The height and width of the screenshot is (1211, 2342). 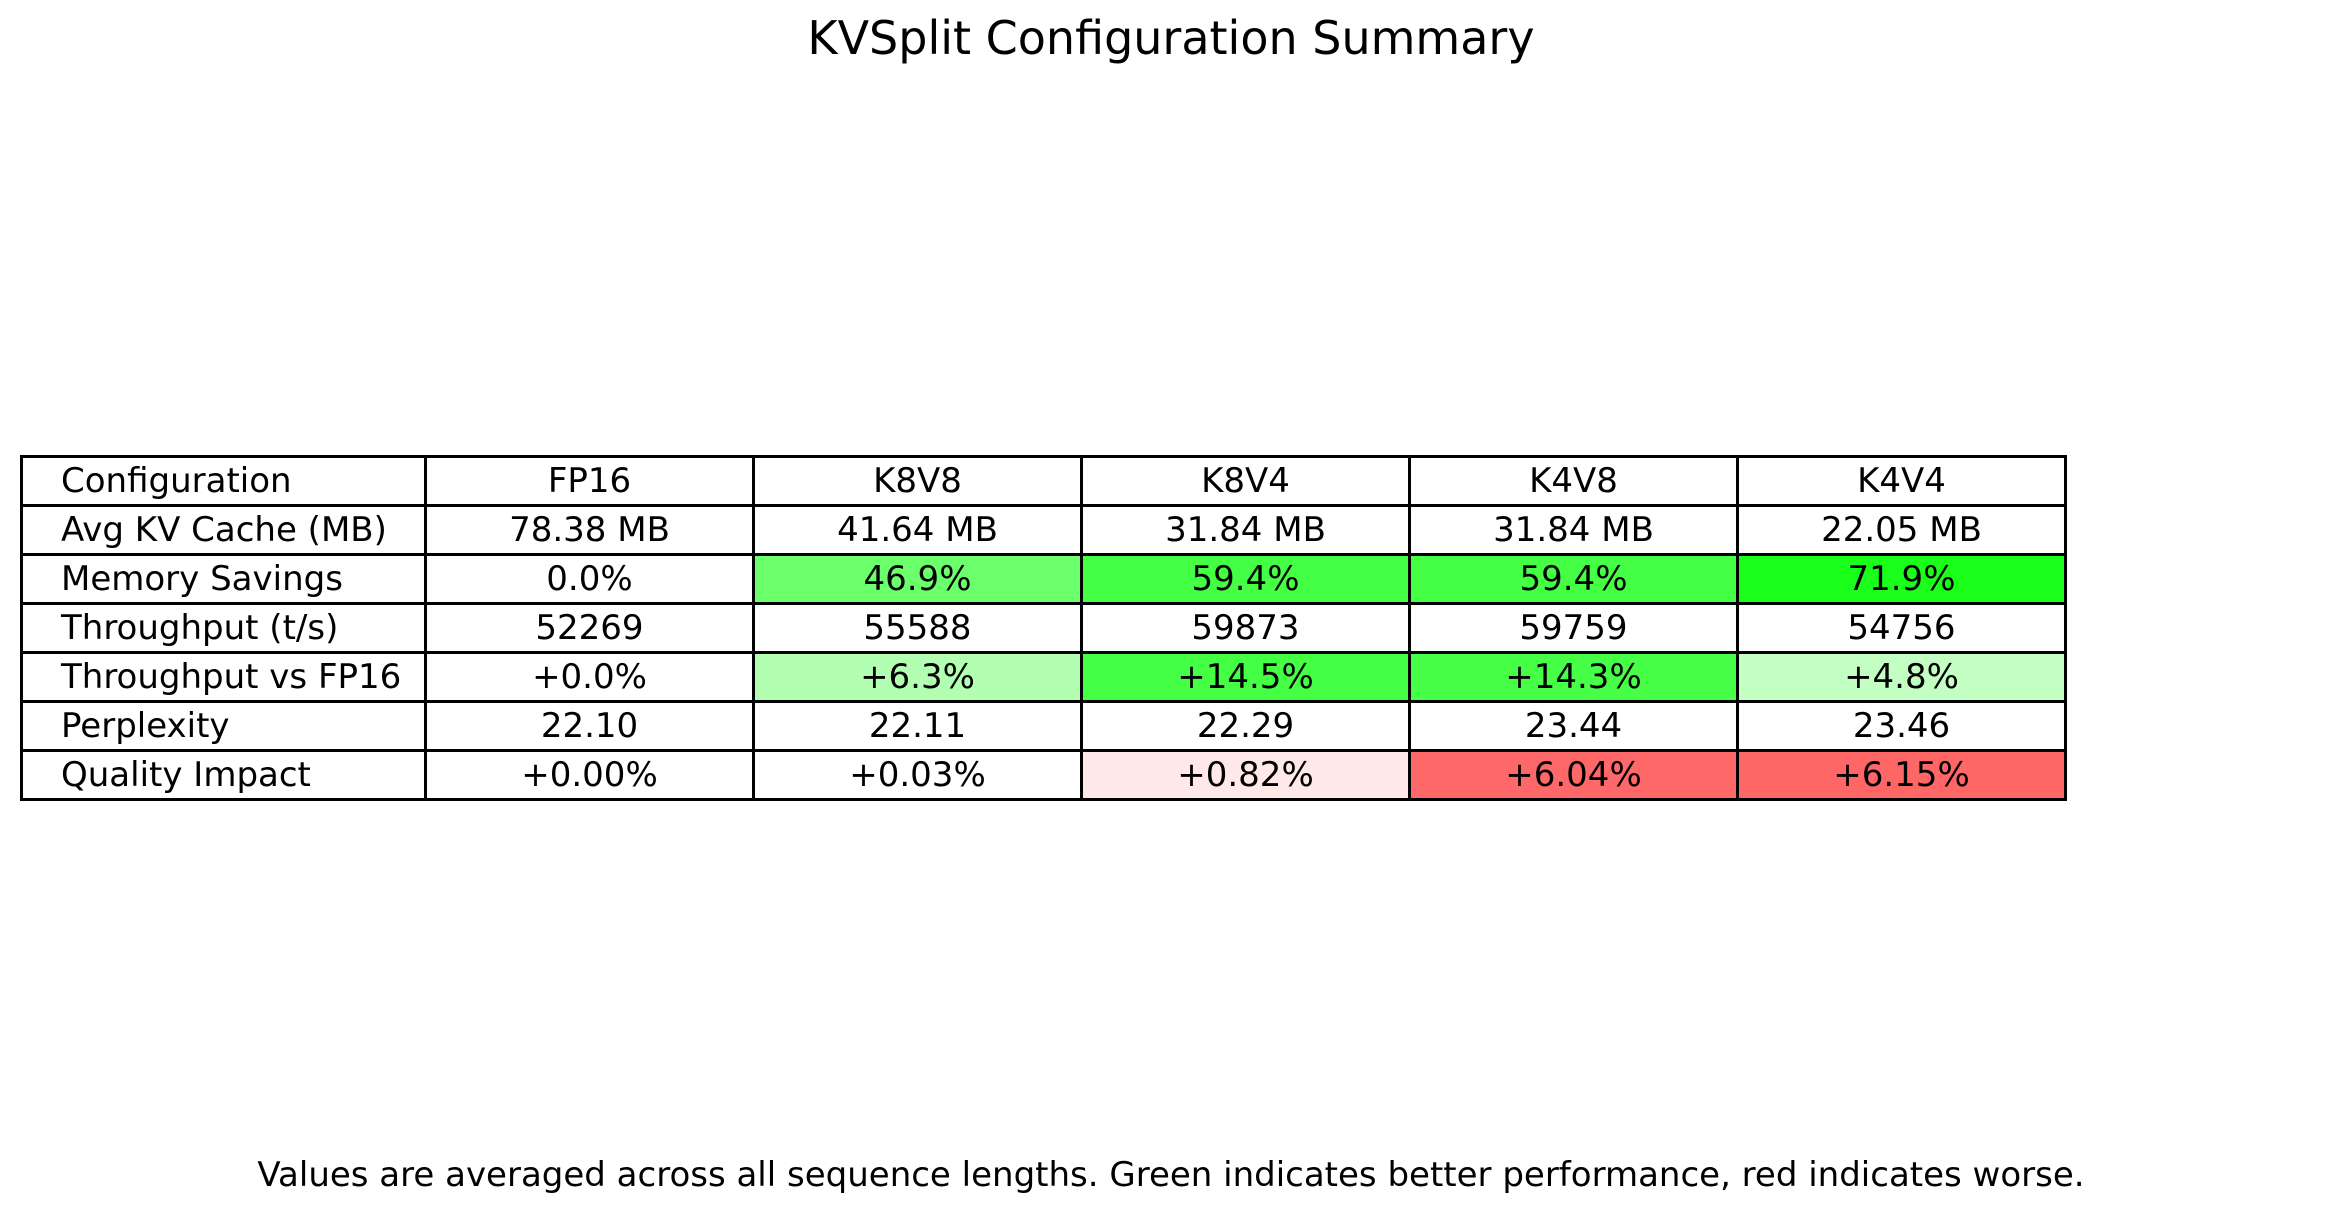 What do you see at coordinates (917, 677) in the screenshot?
I see `value-cell: +6.3%` at bounding box center [917, 677].